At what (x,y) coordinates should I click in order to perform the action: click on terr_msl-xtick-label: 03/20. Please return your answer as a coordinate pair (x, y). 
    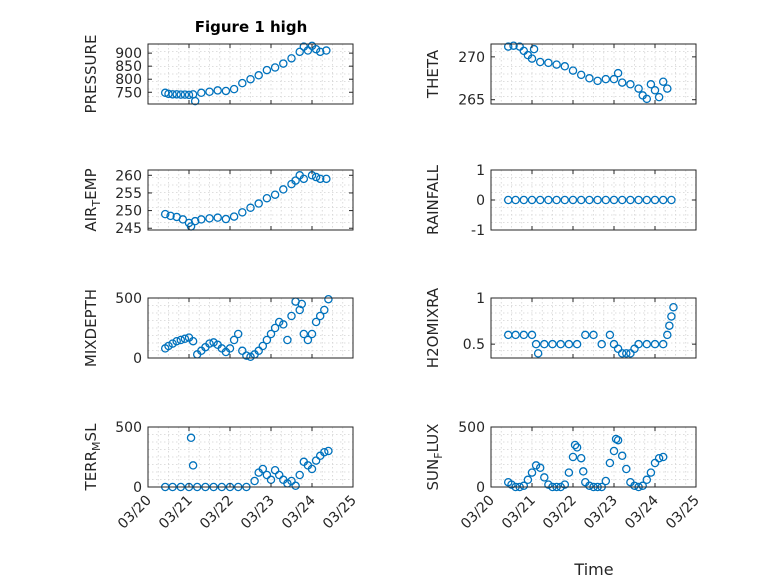
    Looking at the image, I should click on (135, 513).